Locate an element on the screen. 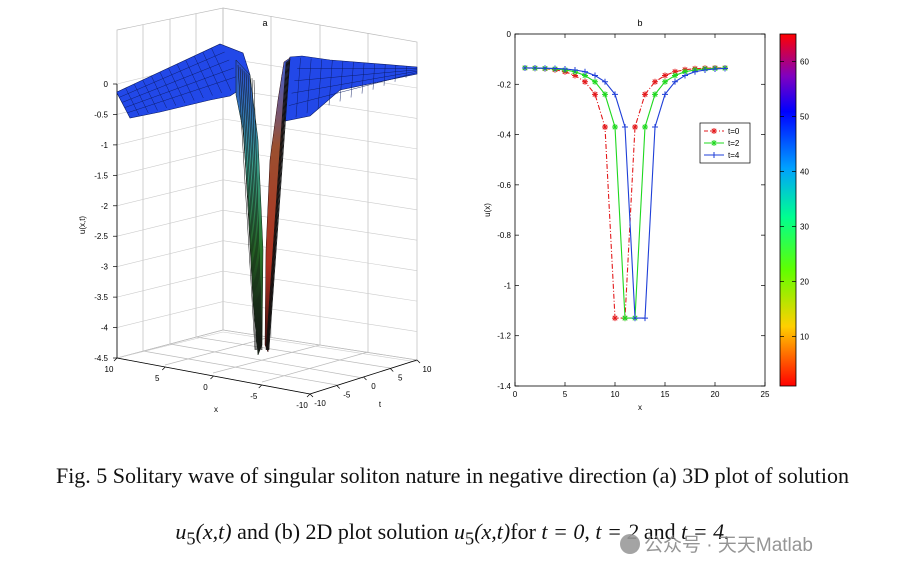 This screenshot has width=905, height=576. z-tick-label: -1 is located at coordinates (105, 145).